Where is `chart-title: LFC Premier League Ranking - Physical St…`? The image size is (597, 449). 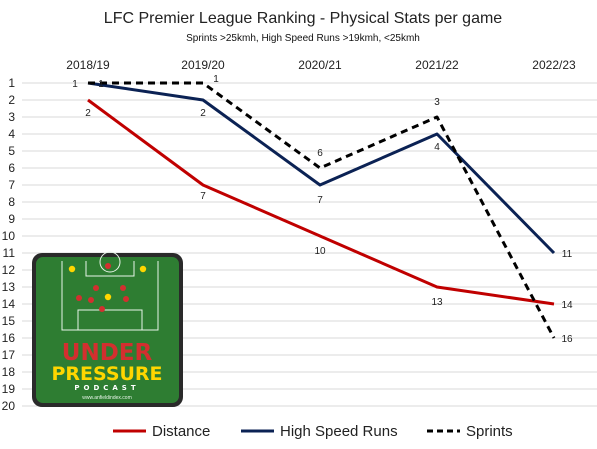
chart-title: LFC Premier League Ranking - Physical St… is located at coordinates (303, 18).